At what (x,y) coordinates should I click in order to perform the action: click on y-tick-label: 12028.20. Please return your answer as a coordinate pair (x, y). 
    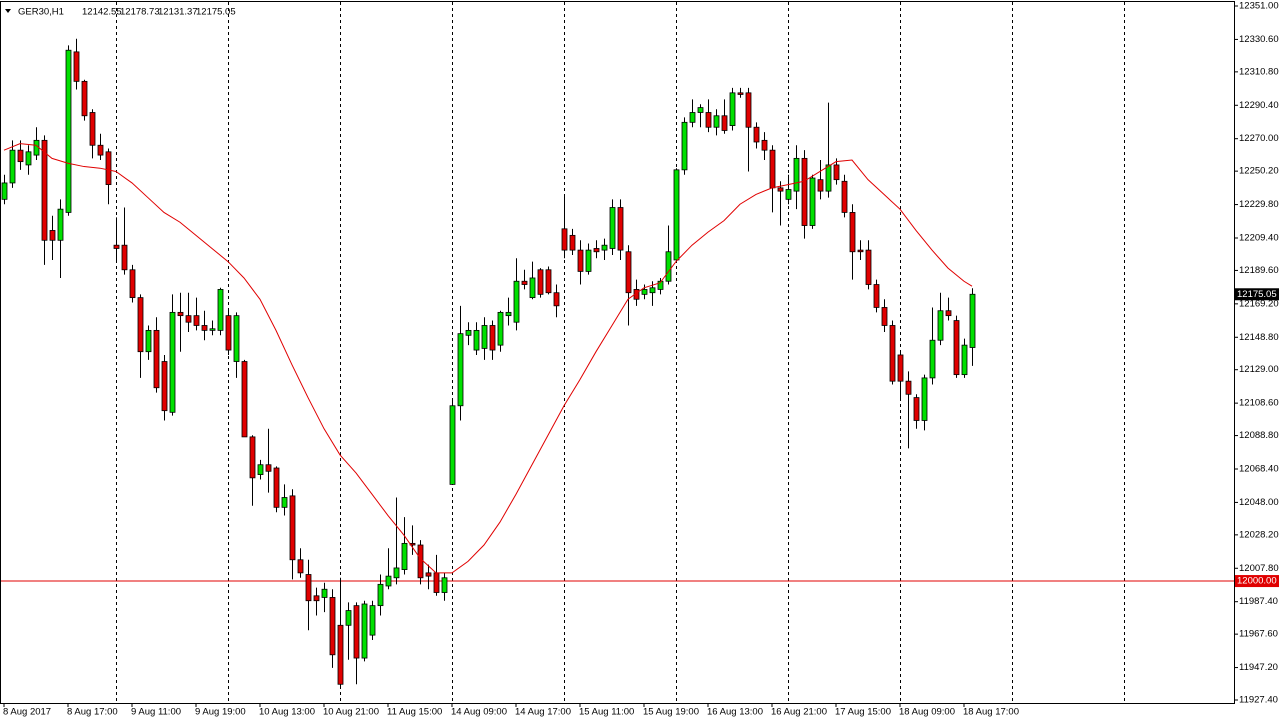
    Looking at the image, I should click on (1259, 534).